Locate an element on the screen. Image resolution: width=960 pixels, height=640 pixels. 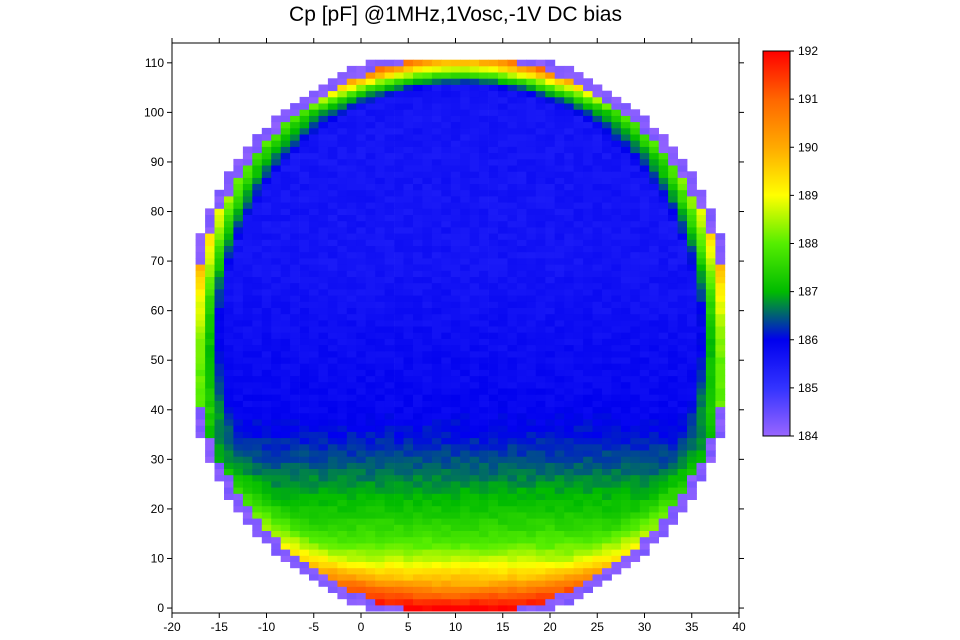
chart-title: Cp [pF] @1MHz,1Vosc,-1V DC bias is located at coordinates (455, 14).